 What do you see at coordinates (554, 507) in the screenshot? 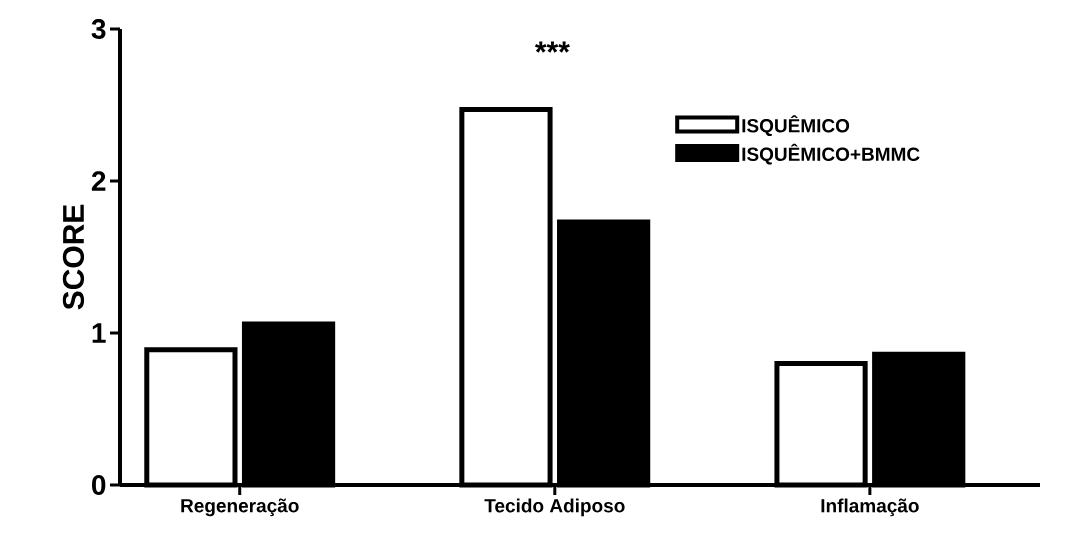
I see `x-tick-label: Tecido Adiposo` at bounding box center [554, 507].